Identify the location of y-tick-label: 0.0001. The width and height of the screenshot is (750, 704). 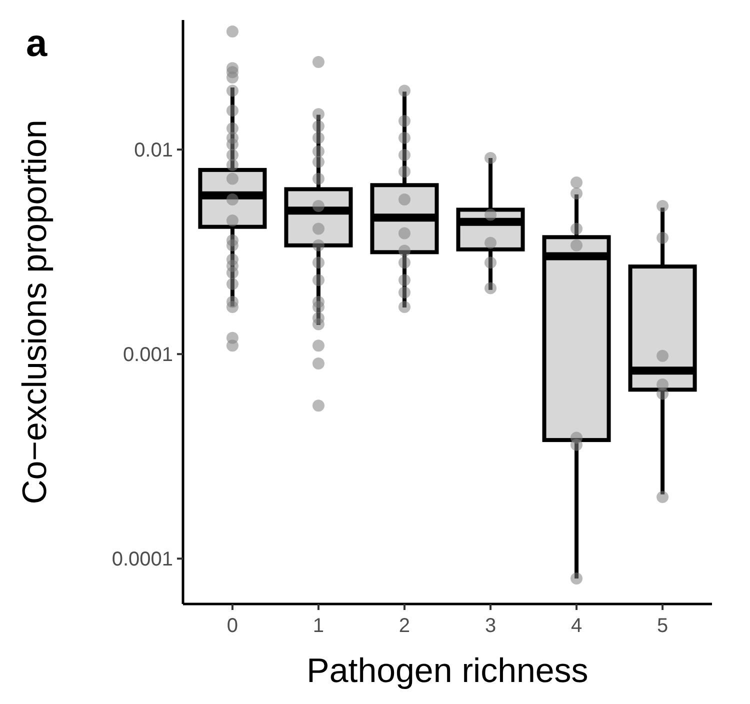
(142, 559).